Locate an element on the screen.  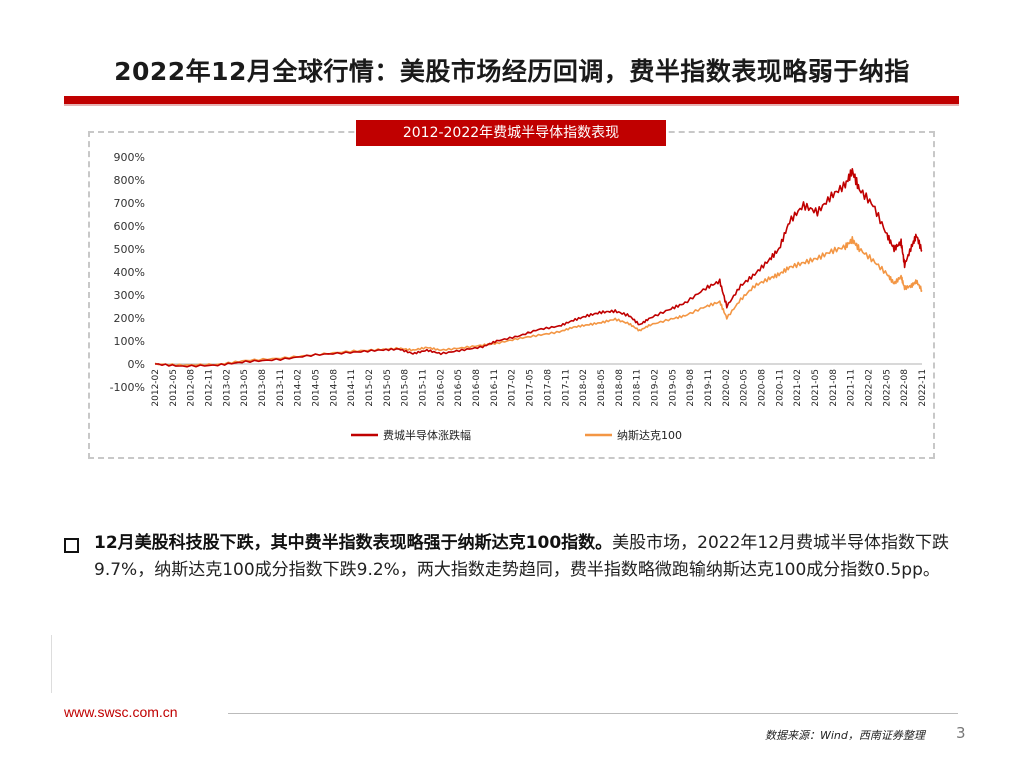
x-tick-label: 2017-11 is located at coordinates (566, 388).